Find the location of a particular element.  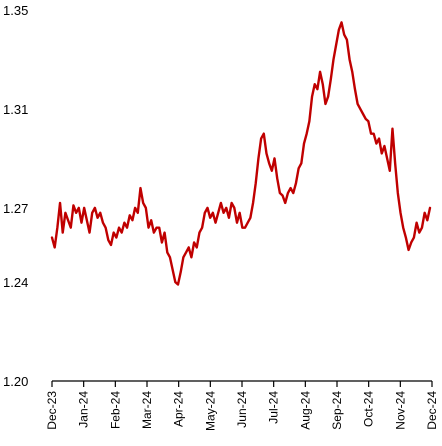

x-tick-label: Dec-24 is located at coordinates (432, 410).